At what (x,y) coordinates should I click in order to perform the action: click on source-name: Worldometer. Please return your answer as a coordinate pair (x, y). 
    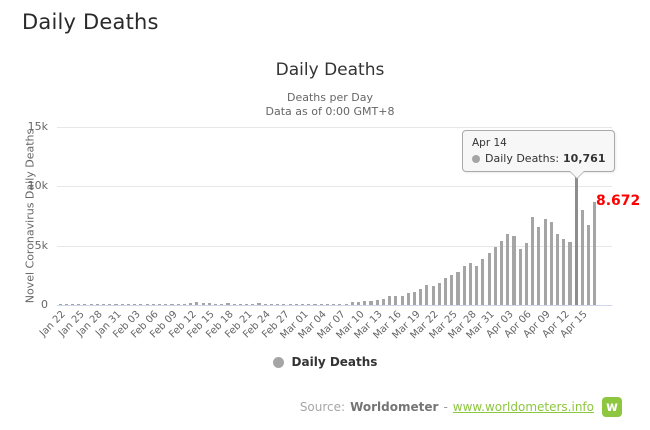
    Looking at the image, I should click on (394, 407).